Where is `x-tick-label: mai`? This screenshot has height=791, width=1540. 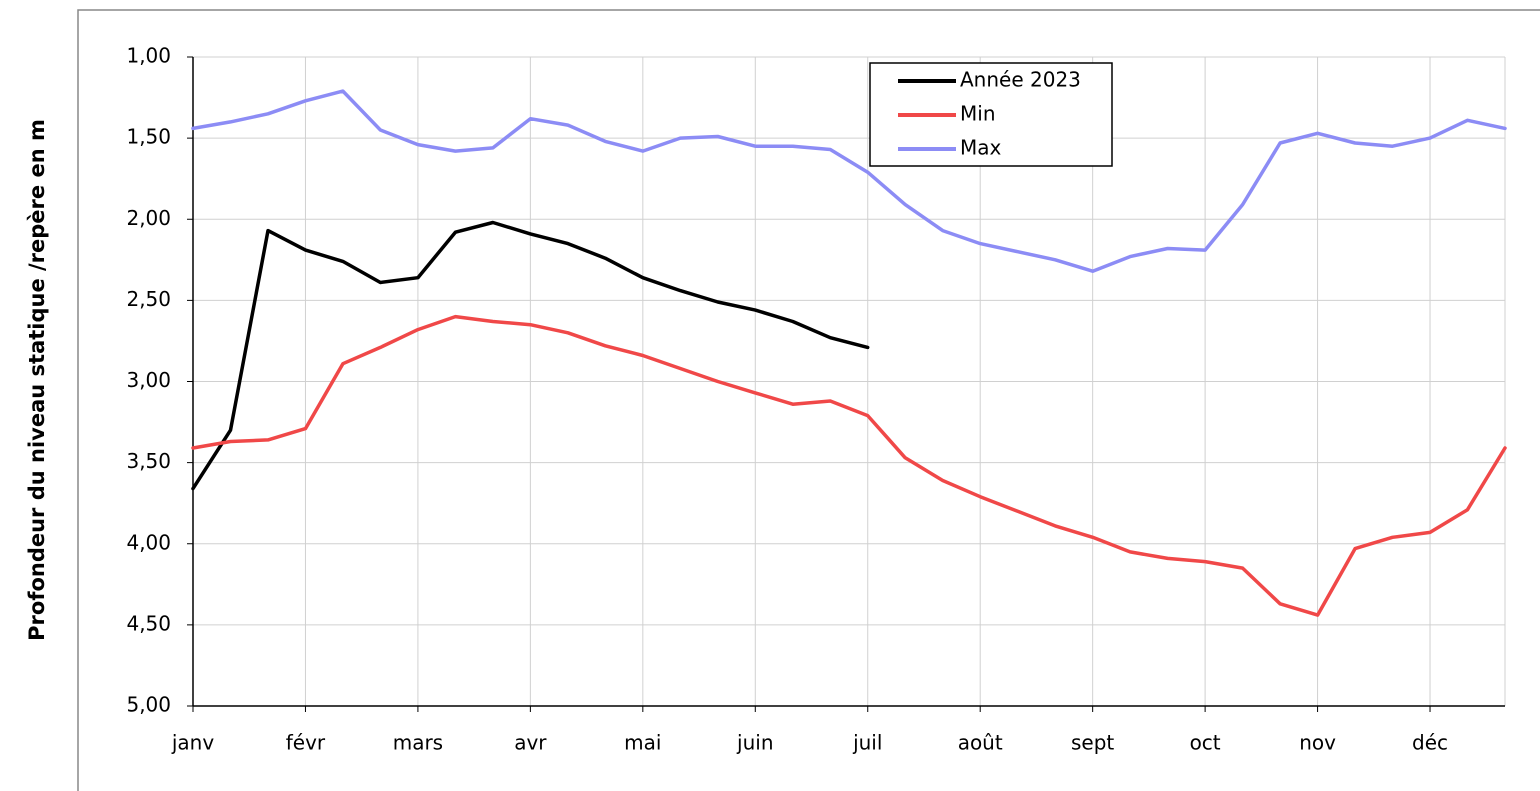 x-tick-label: mai is located at coordinates (642, 743).